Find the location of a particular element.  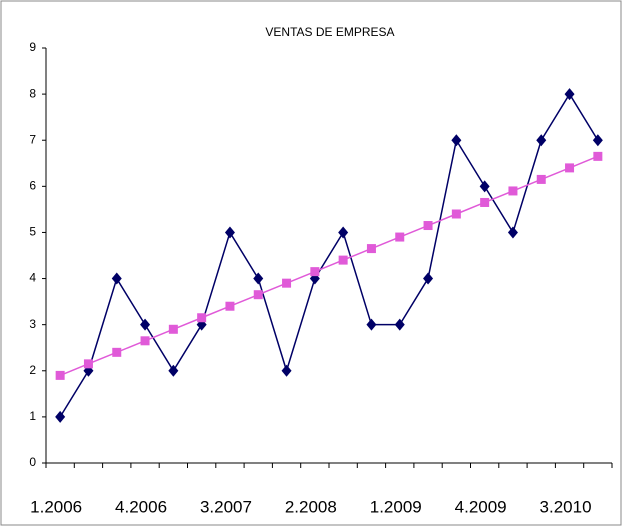

y-tick-label: 1 is located at coordinates (32, 416).